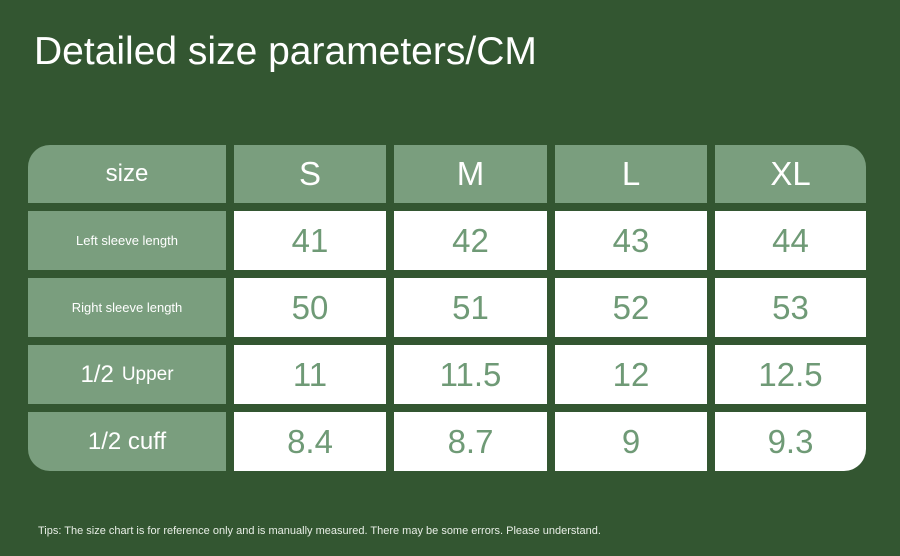 The image size is (900, 556). What do you see at coordinates (470, 441) in the screenshot?
I see `table-cell: 8.7` at bounding box center [470, 441].